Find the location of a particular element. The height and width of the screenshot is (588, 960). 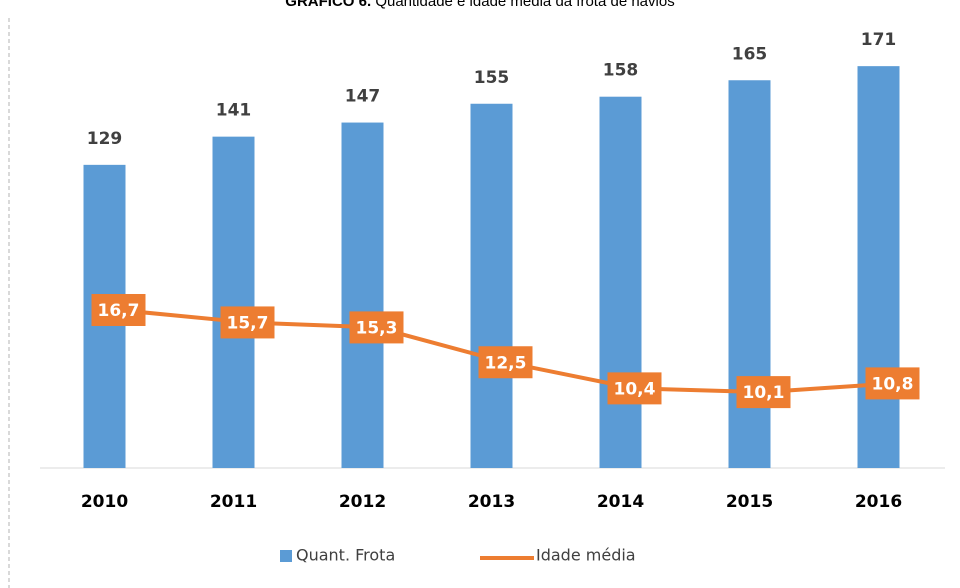

data-label: 141 is located at coordinates (234, 111).